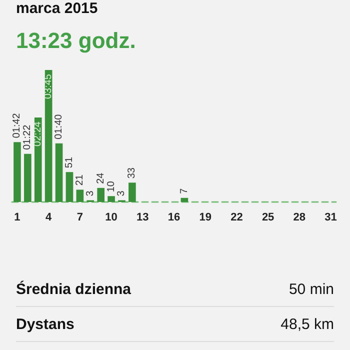 The width and height of the screenshot is (350, 350). I want to click on x-tick-label: 19, so click(205, 218).